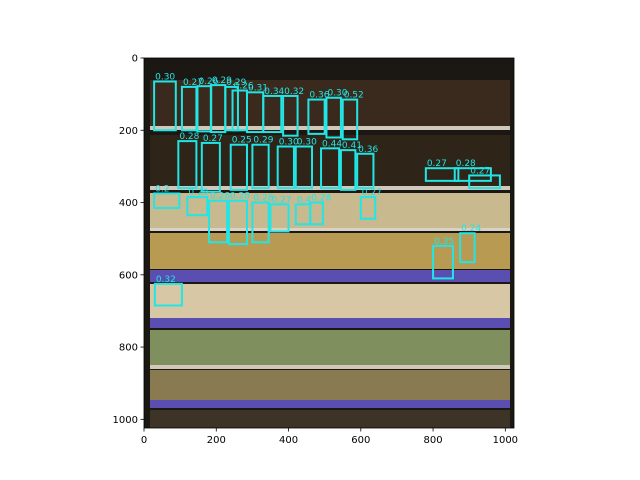  Describe the element at coordinates (288, 440) in the screenshot. I see `x-tick-label: 400` at that location.